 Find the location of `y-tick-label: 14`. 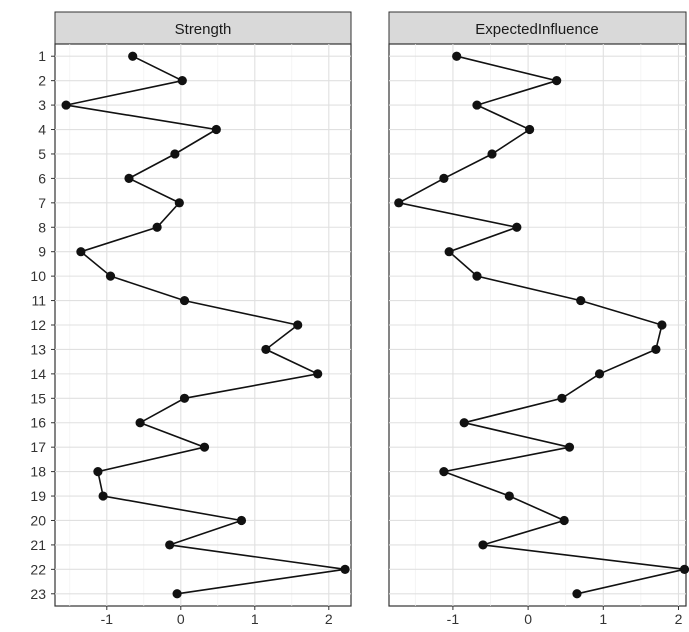

y-tick-label: 14 is located at coordinates (38, 374).